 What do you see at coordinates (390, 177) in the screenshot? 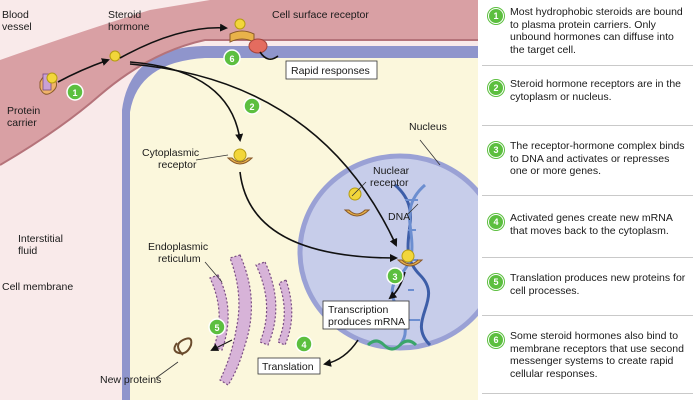
I see `nuclear-receptor-label: Nuclear receptor` at bounding box center [390, 177].